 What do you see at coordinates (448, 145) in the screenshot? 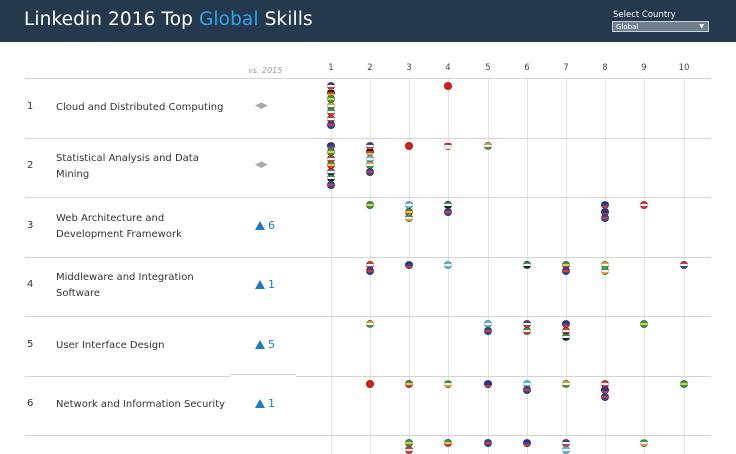
I see `country-flag-sg-icon` at bounding box center [448, 145].